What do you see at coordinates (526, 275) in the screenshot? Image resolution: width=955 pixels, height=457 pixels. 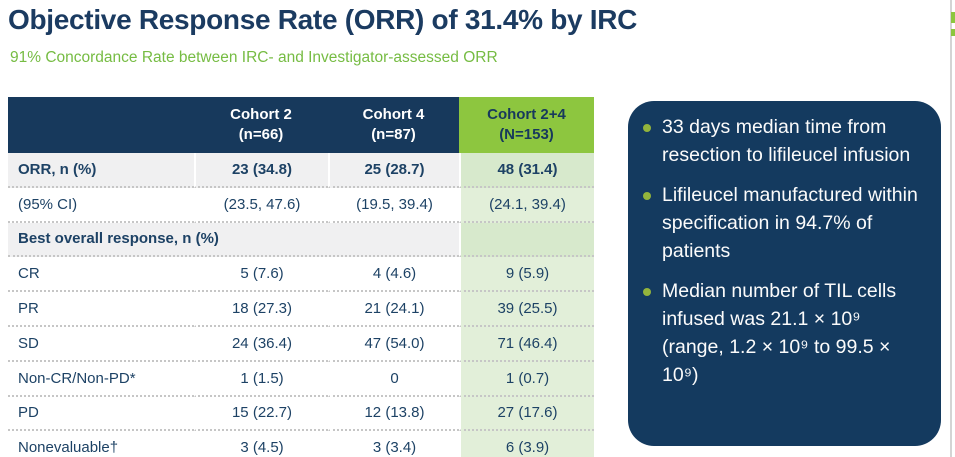 I see `cell-value: 9 (5.9)` at bounding box center [526, 275].